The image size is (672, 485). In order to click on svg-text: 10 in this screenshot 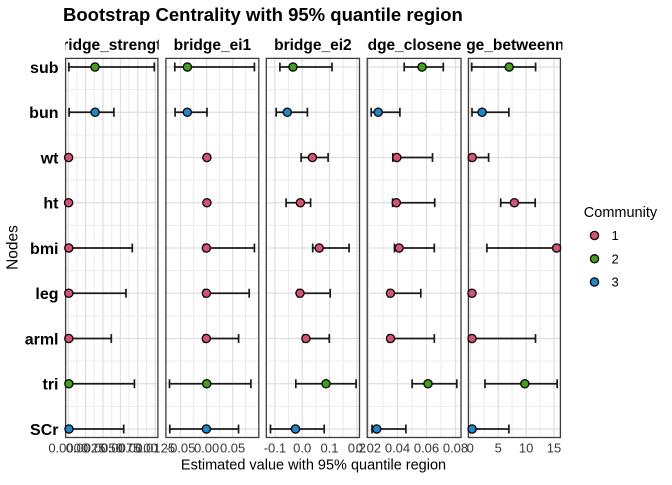, I will do `click(526, 447)`.